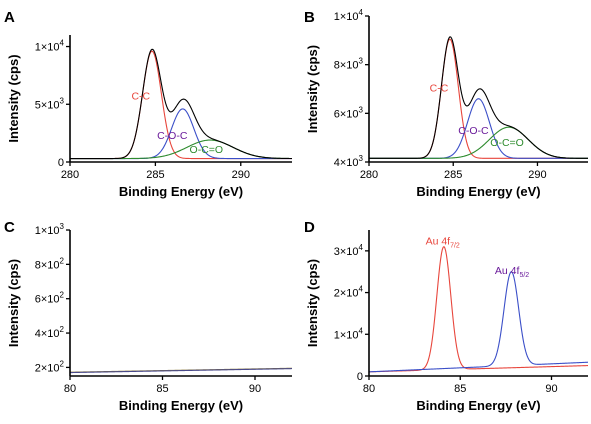 The image size is (591, 424). What do you see at coordinates (349, 112) in the screenshot?
I see `y-tick-label: 6×10³` at bounding box center [349, 112].